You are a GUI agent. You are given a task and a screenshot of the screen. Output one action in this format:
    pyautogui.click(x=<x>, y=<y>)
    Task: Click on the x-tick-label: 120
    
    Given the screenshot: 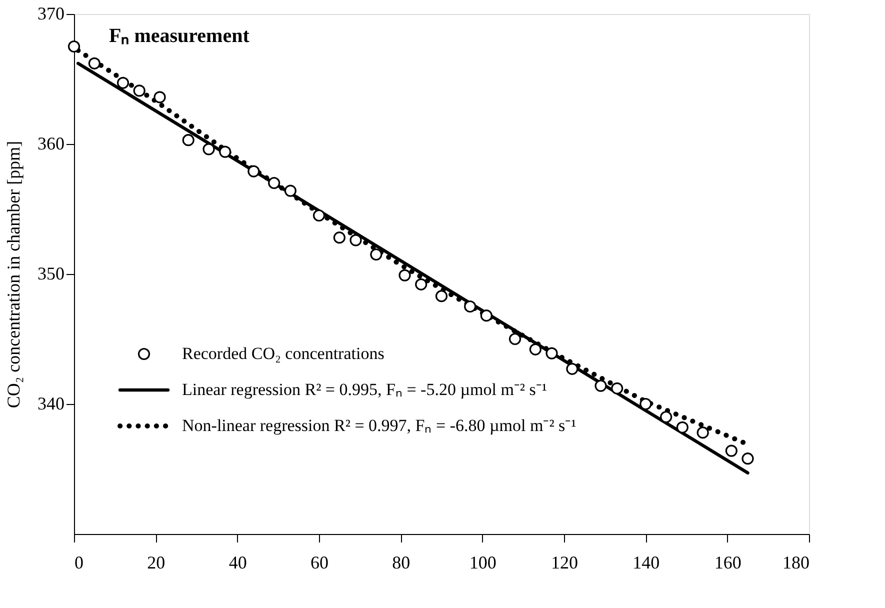 What is the action you would take?
    pyautogui.click(x=564, y=562)
    